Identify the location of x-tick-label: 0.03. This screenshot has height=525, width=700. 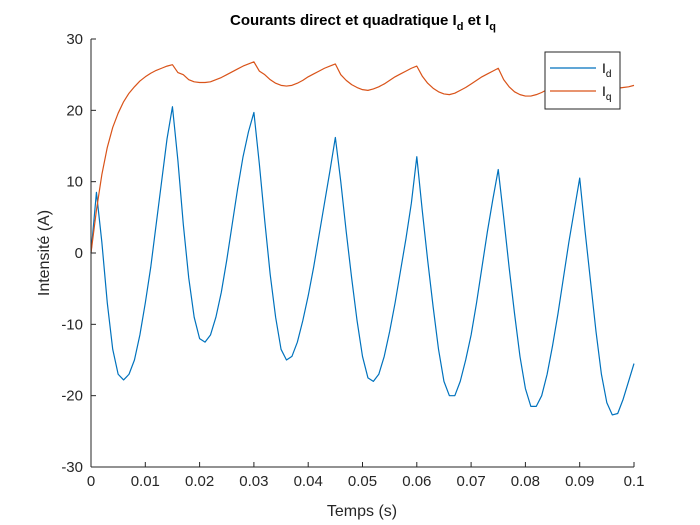
(253, 481).